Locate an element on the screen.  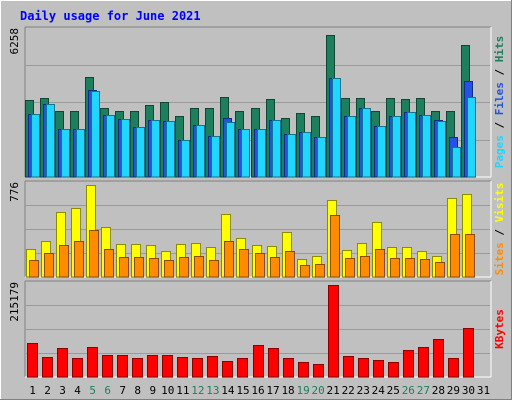
x-label-day-22: 22 is located at coordinates (348, 390).